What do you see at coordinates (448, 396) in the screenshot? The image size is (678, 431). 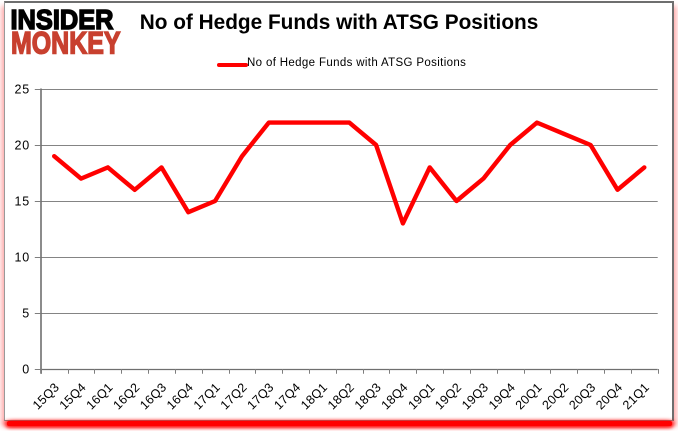 I see `svg-text: 19Q2` at bounding box center [448, 396].